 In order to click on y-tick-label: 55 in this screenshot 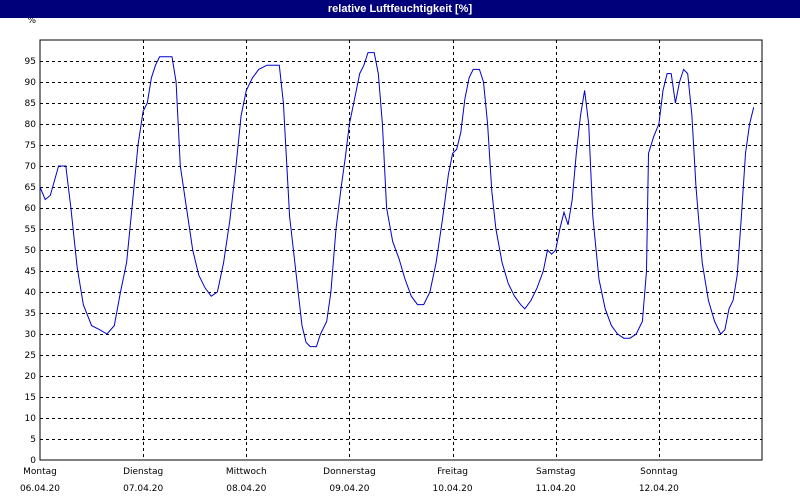, I will do `click(30, 230)`.